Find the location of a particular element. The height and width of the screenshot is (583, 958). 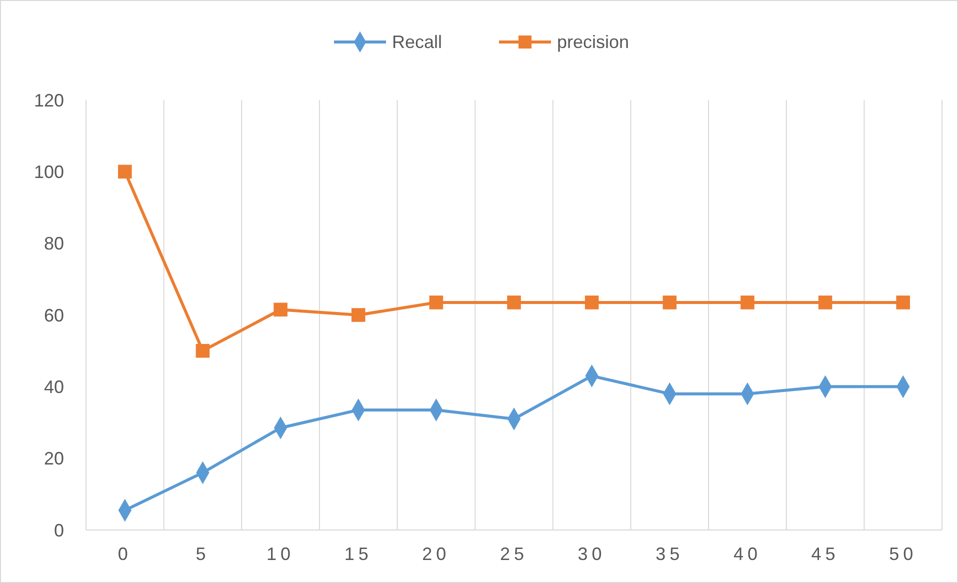

y-tick-label: 20 is located at coordinates (54, 458).